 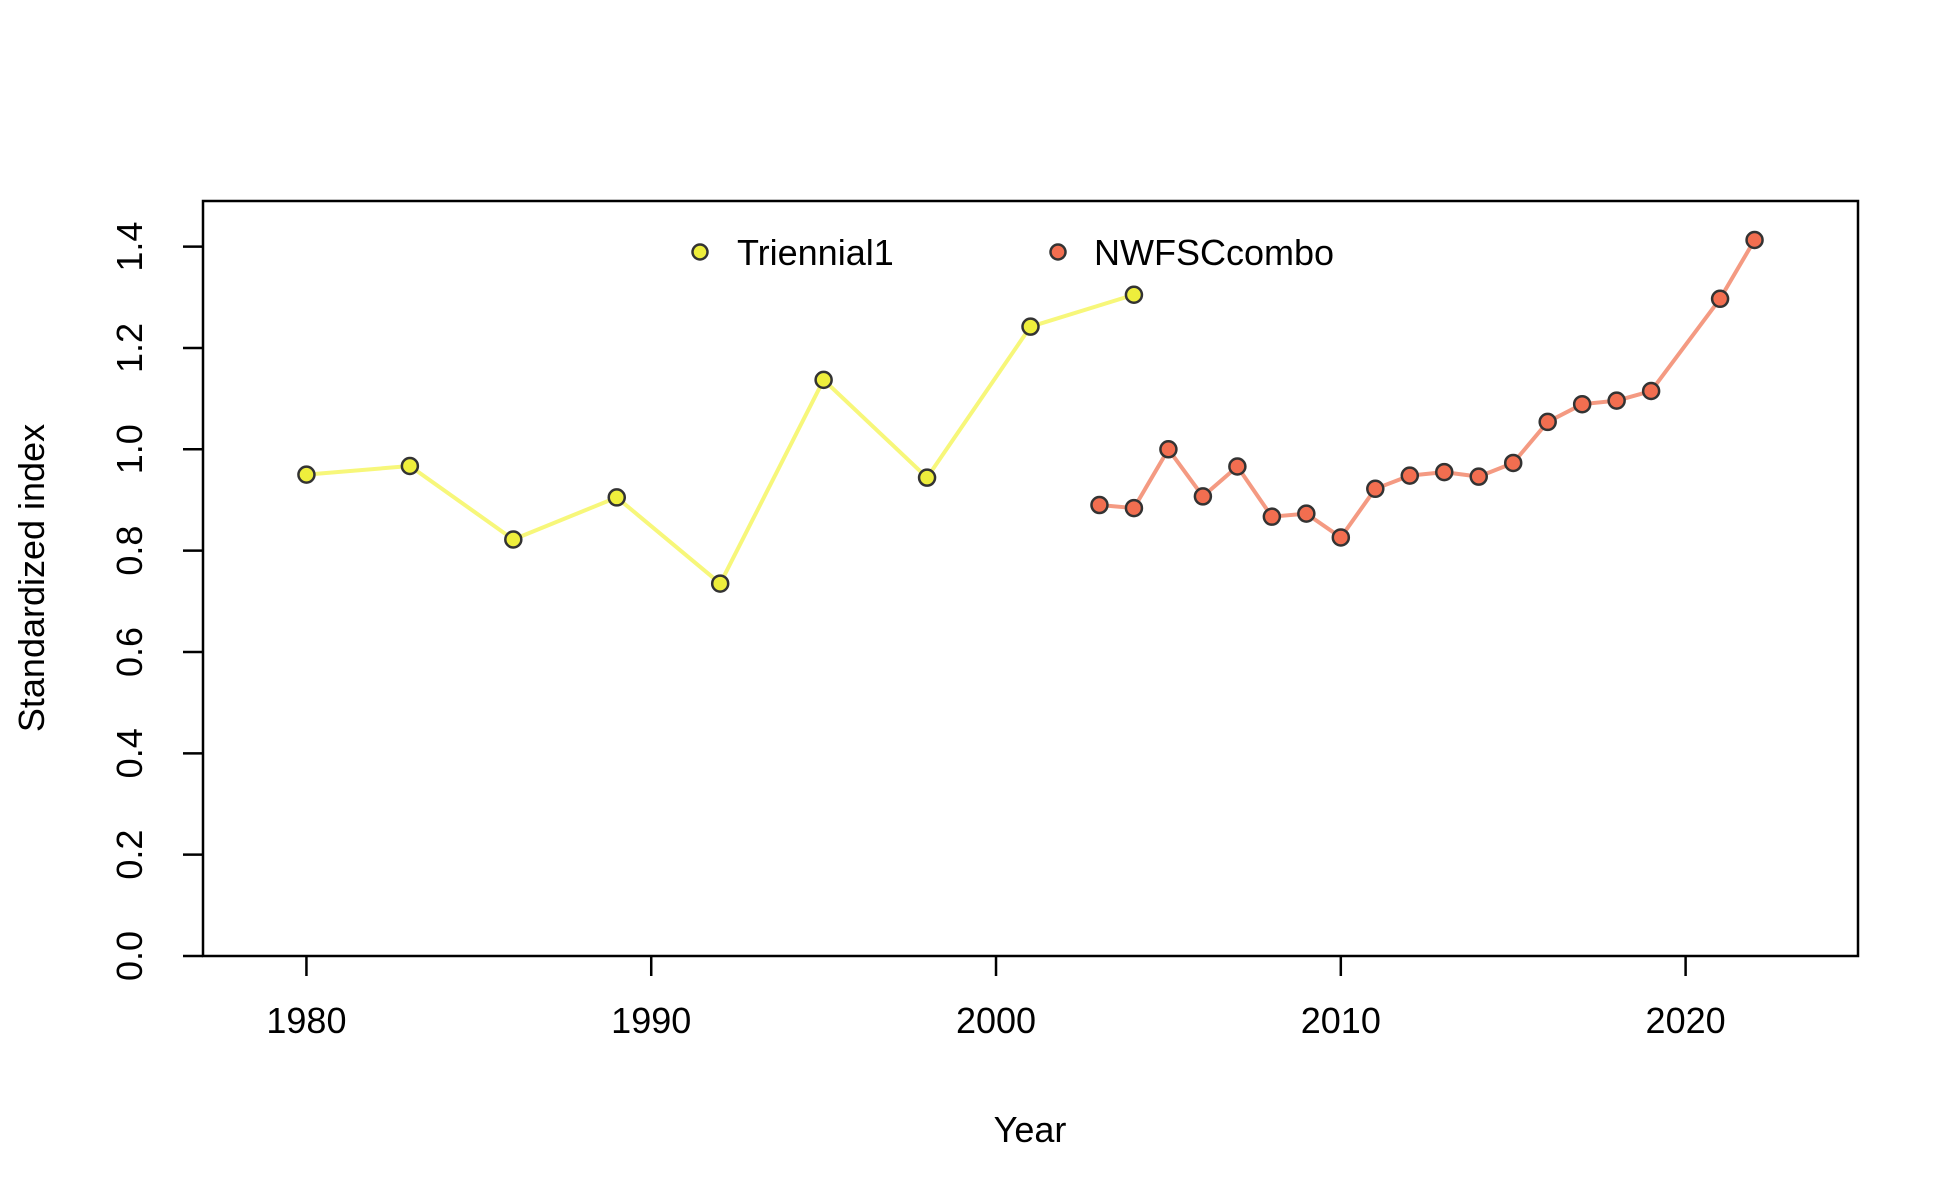 What do you see at coordinates (1444, 472) in the screenshot?
I see `point-nwfsccombo-2013` at bounding box center [1444, 472].